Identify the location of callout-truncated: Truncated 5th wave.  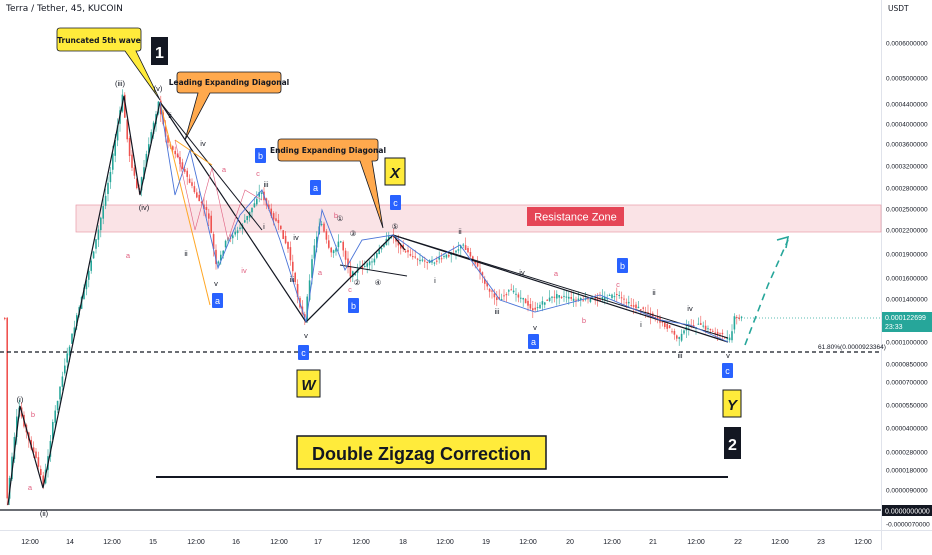
(108, 64).